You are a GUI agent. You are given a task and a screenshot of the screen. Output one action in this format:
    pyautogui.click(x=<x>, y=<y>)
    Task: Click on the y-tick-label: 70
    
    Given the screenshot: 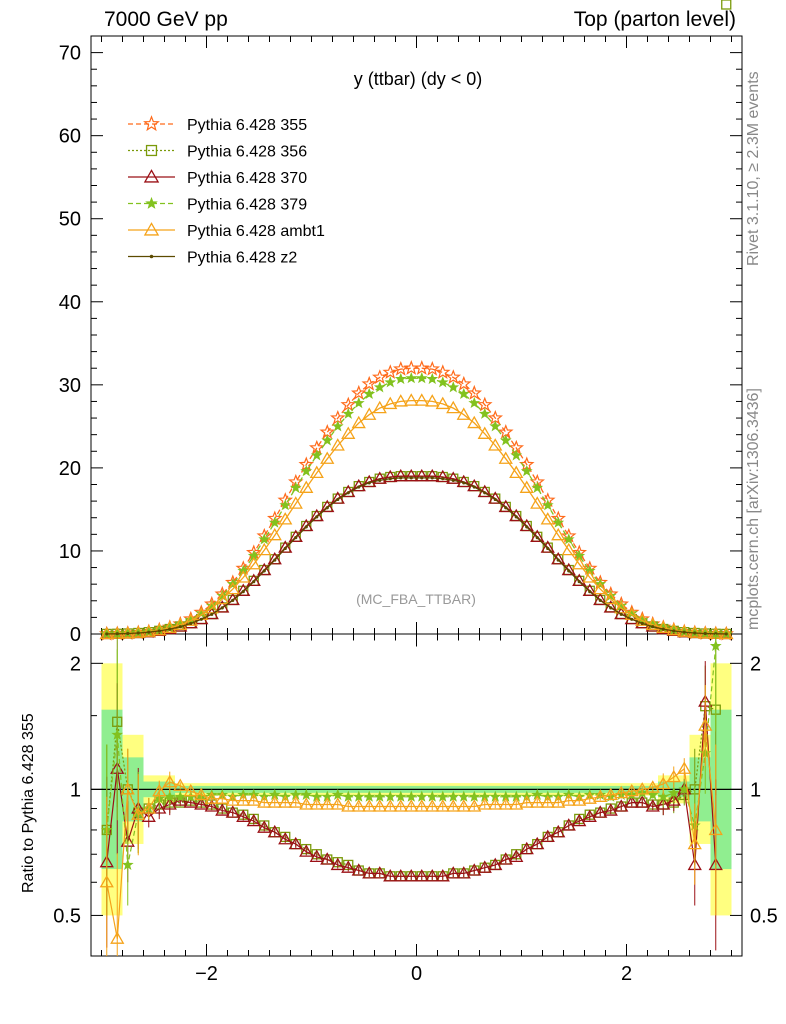 What is the action you would take?
    pyautogui.click(x=70, y=54)
    